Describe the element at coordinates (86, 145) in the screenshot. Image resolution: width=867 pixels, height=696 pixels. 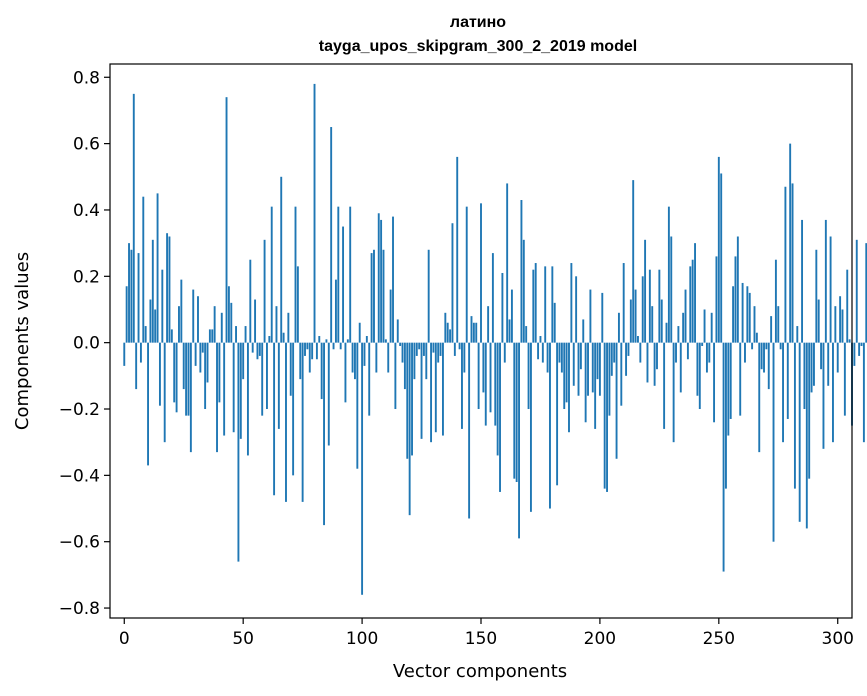
I see `y-tick-label: 0.6` at that location.